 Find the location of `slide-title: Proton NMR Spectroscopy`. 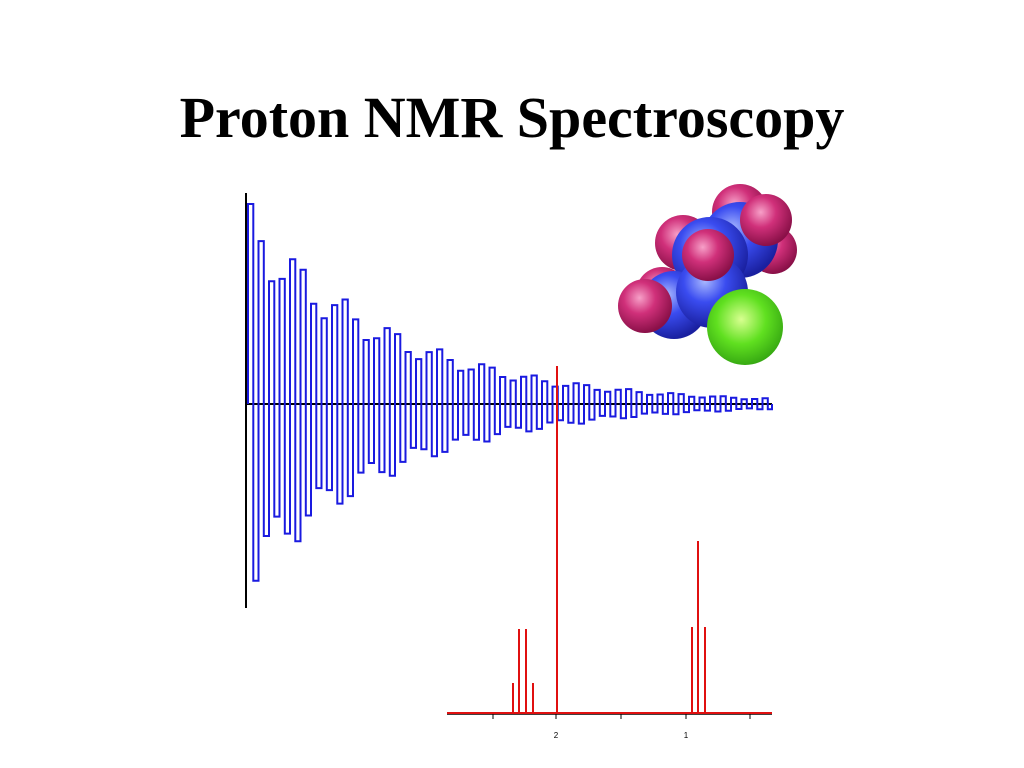

slide-title: Proton NMR Spectroscopy is located at coordinates (512, 117).